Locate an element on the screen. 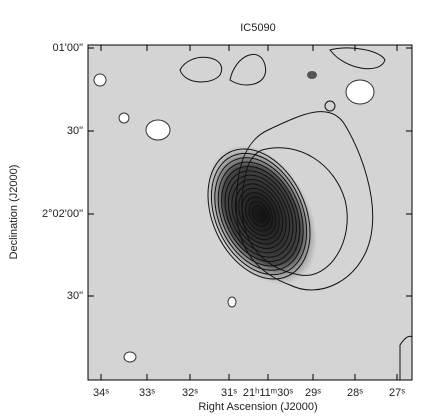 The height and width of the screenshot is (417, 436). x-tick-label: 28ˢ is located at coordinates (355, 393).